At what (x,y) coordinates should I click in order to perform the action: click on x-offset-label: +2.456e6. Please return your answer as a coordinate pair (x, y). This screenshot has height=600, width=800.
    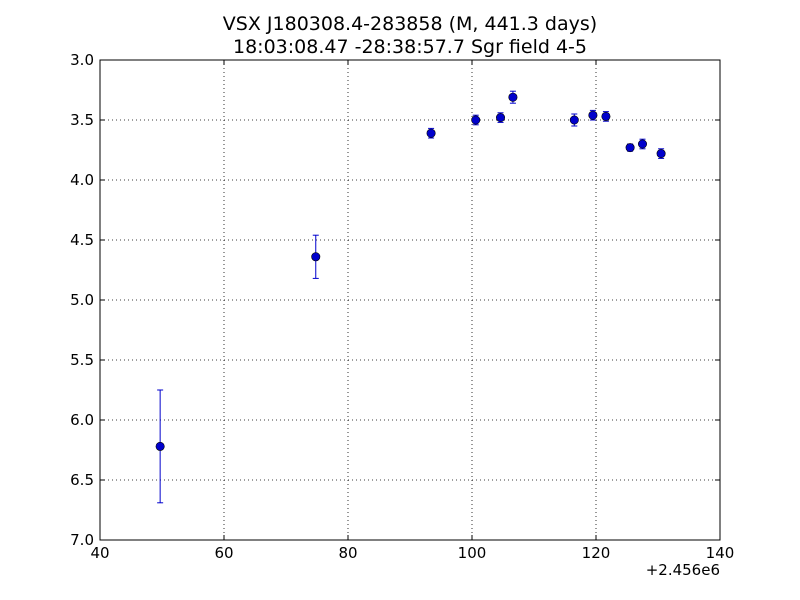
    Looking at the image, I should click on (683, 570).